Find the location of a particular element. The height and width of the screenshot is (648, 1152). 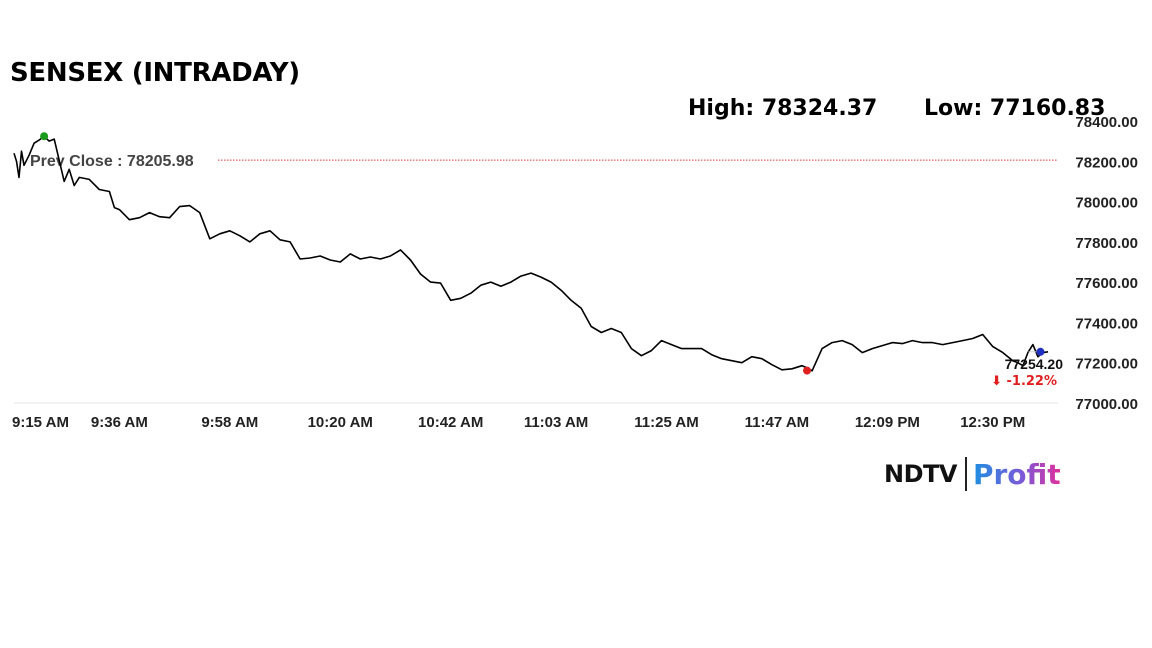

y-tick-label: 77400.00 is located at coordinates (1106, 323).